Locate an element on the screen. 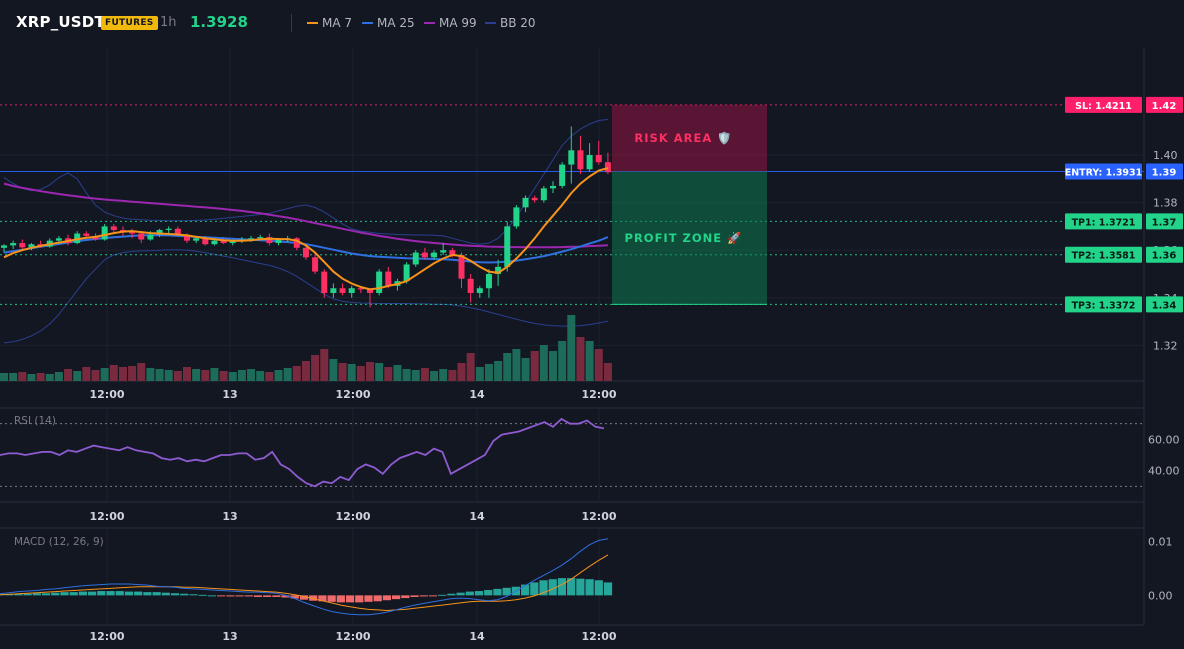  interval-selector: 1h is located at coordinates (168, 22).